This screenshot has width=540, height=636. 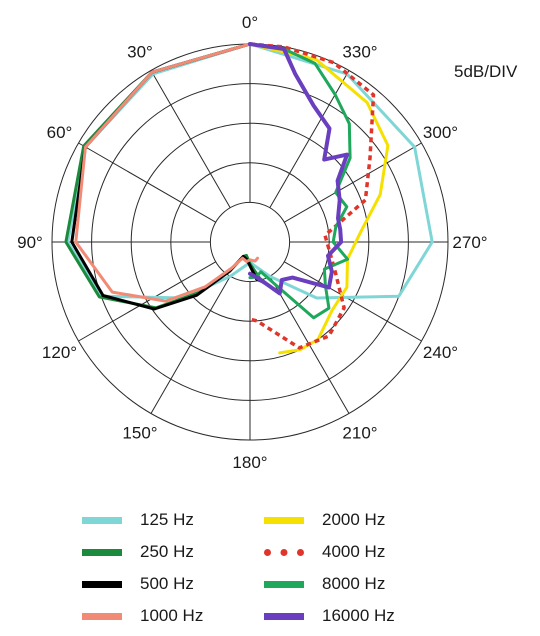 I want to click on angle-label-0: 0°, so click(x=250, y=22).